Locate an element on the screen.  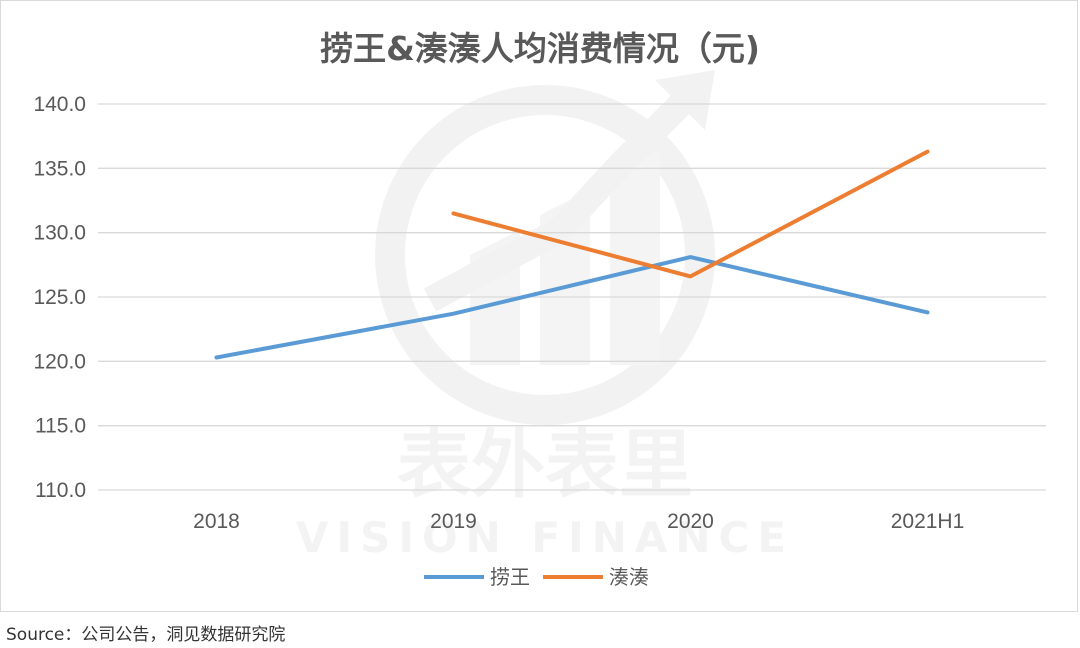
x-tick-label: 2019 is located at coordinates (453, 521).